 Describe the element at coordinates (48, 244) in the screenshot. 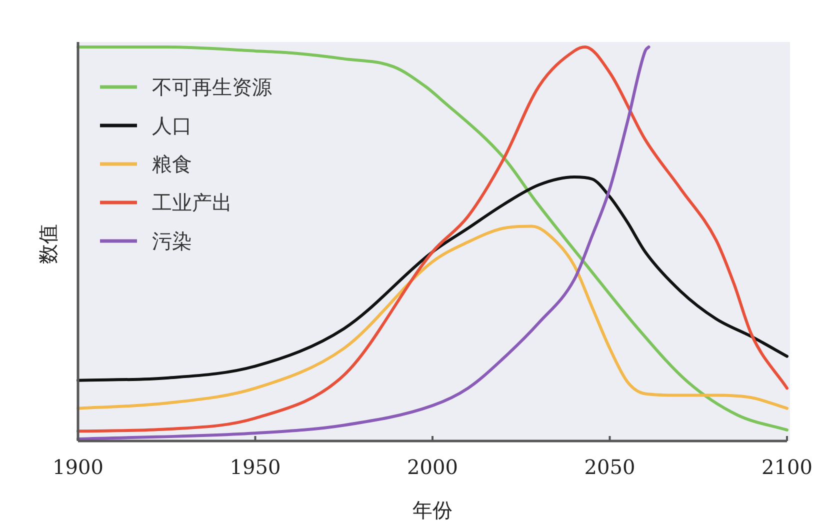

I see `y-axis-title: 数值` at that location.